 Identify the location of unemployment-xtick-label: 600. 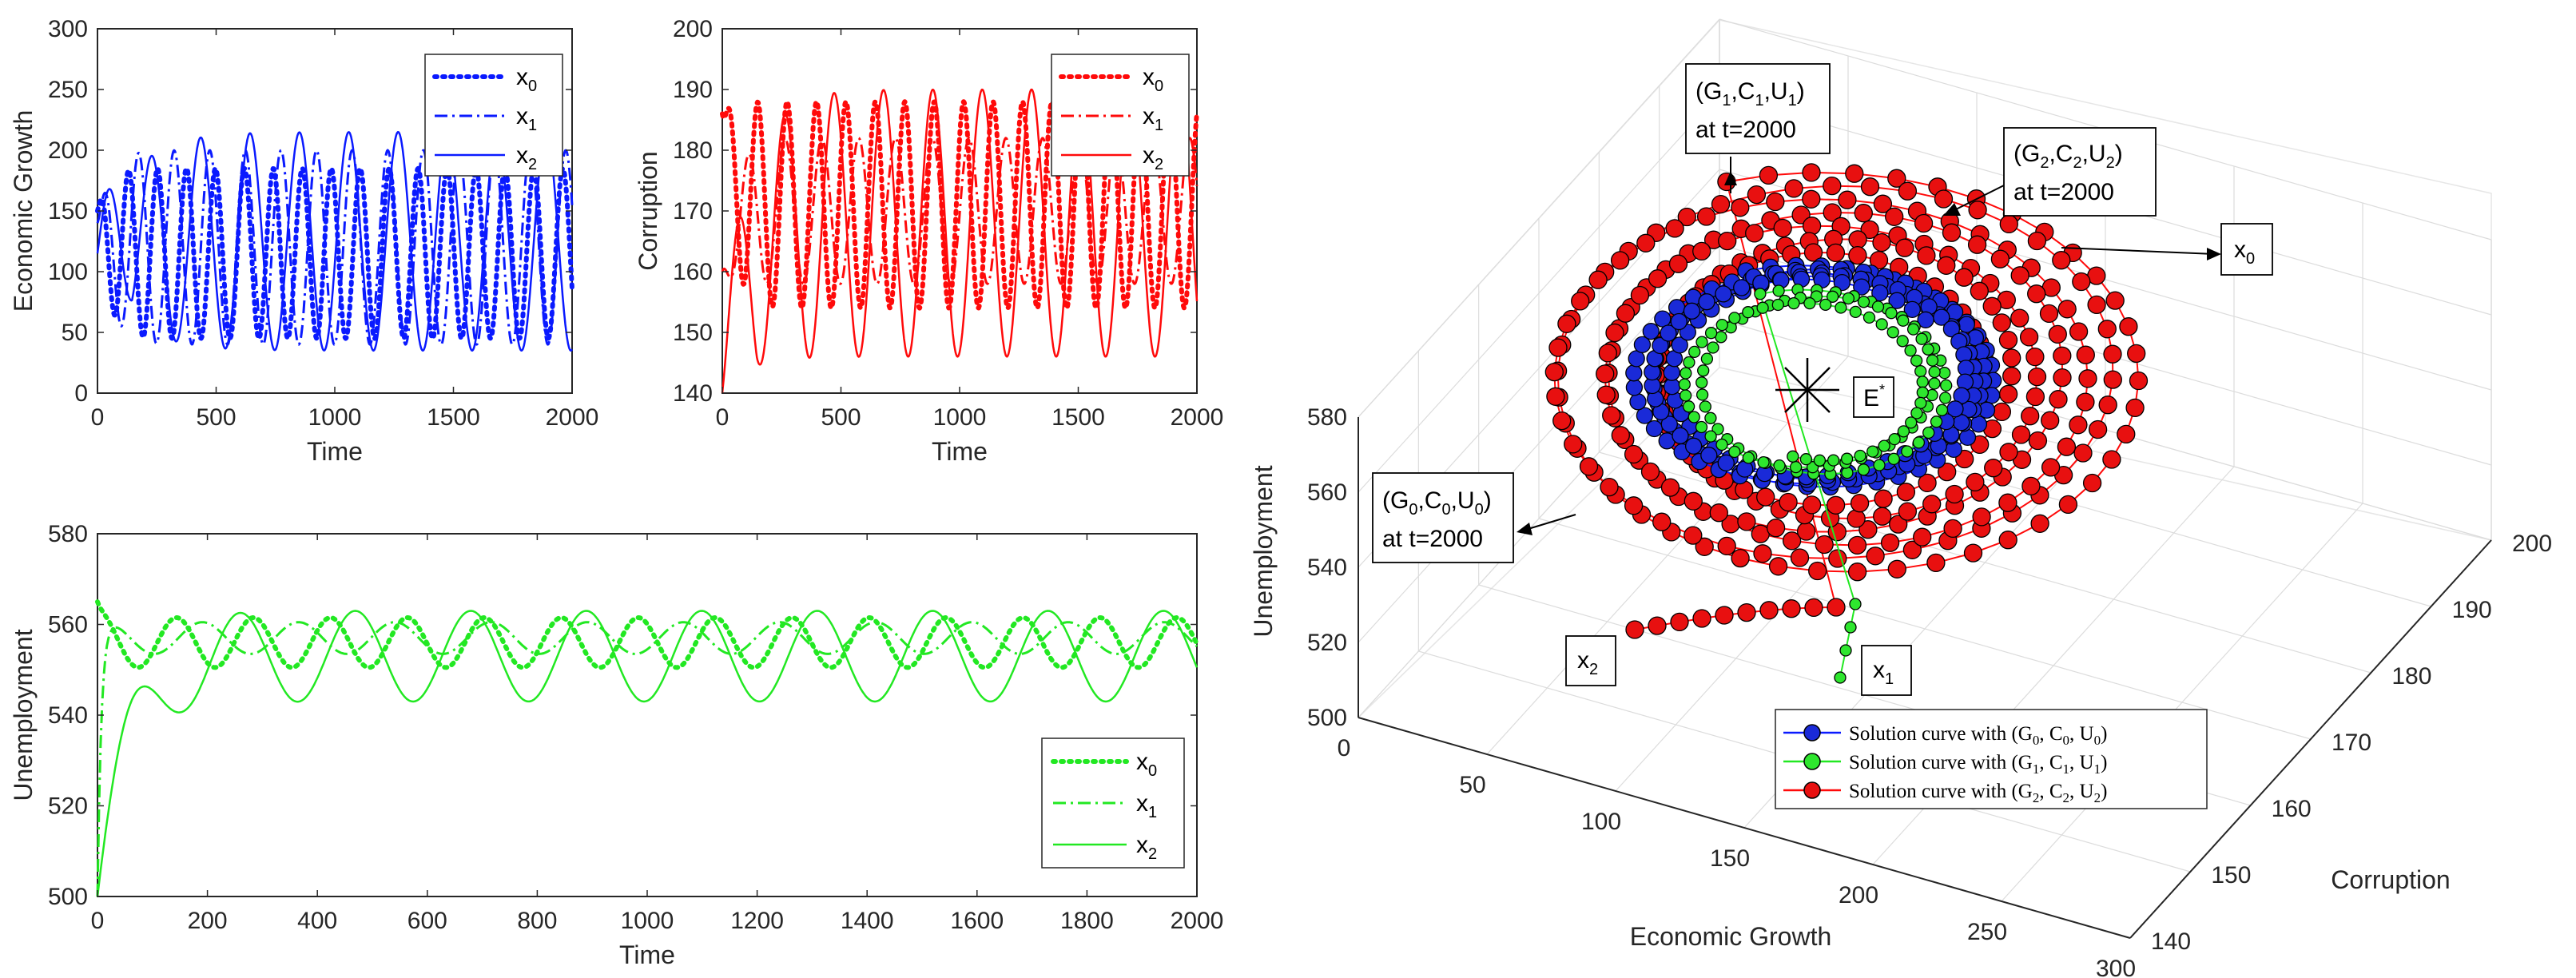
(427, 921).